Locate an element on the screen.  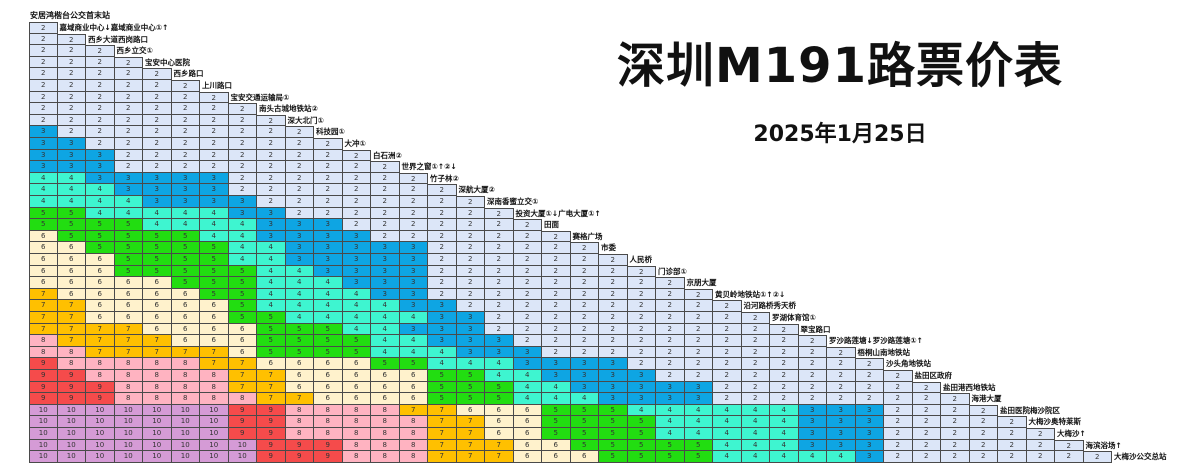
station-label: 赛格广场 is located at coordinates (587, 236).